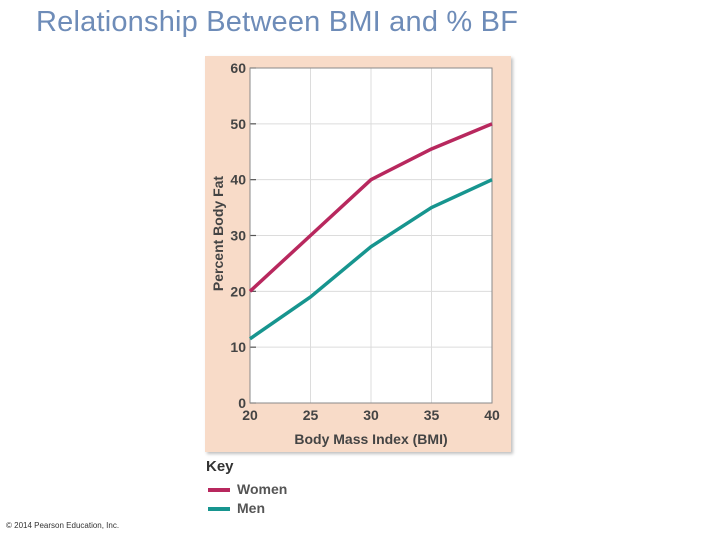  I want to click on y-tick-label-60: 60, so click(238, 68).